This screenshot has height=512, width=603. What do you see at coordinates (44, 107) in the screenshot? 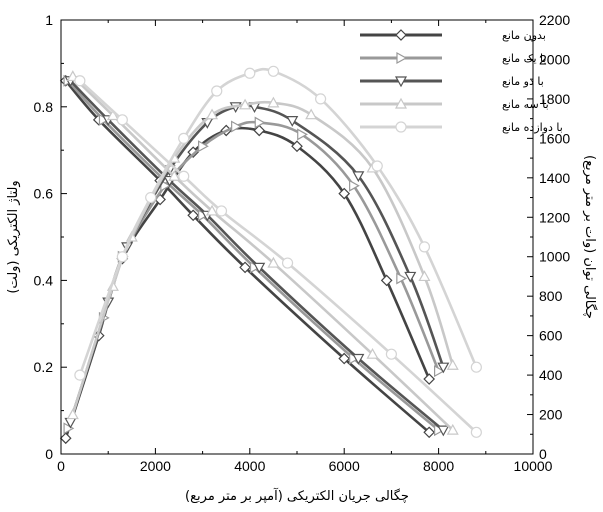
I see `y-left-tick-label: 0.8` at bounding box center [44, 107].